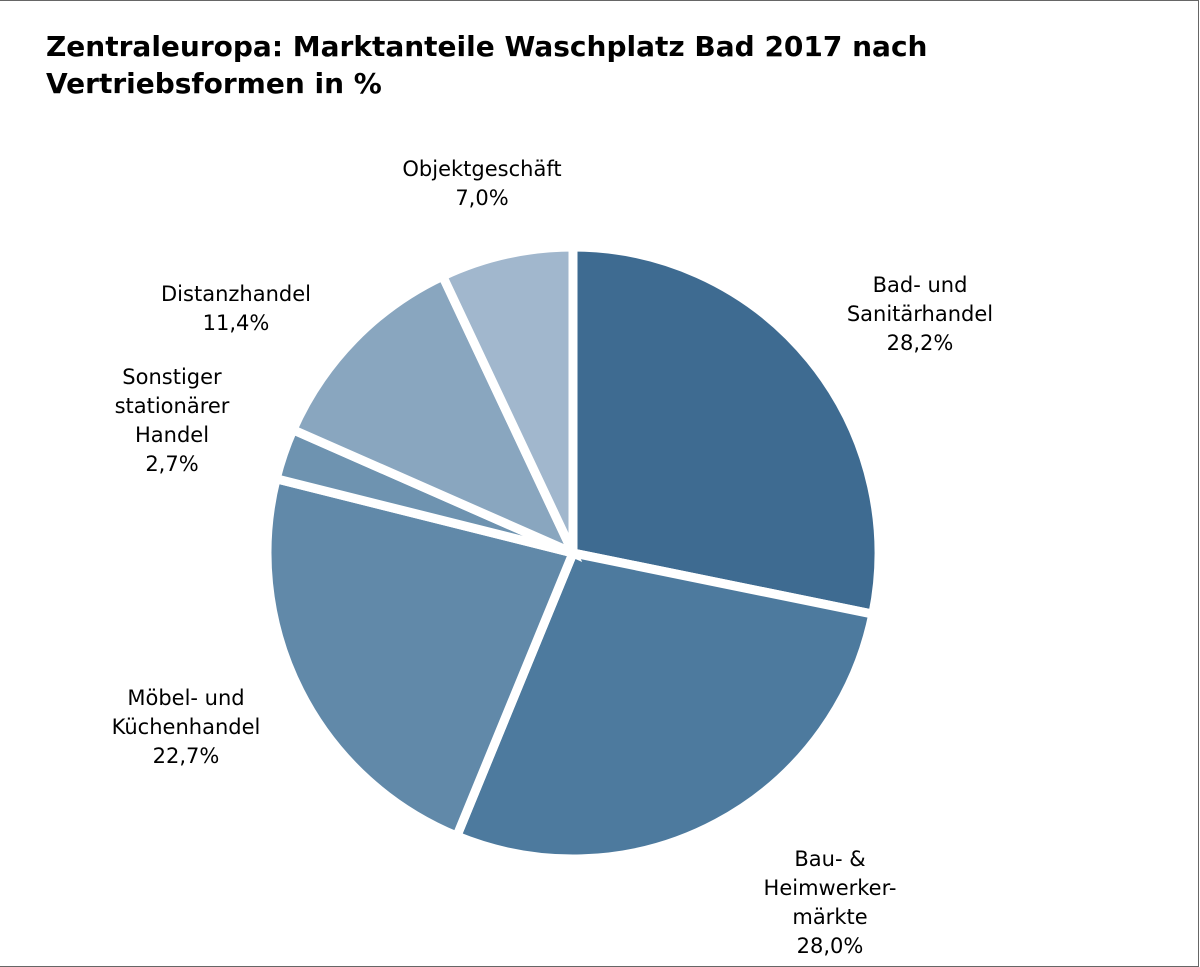 This screenshot has width=1200, height=967. I want to click on pie-category-label: stationärer, so click(172, 406).